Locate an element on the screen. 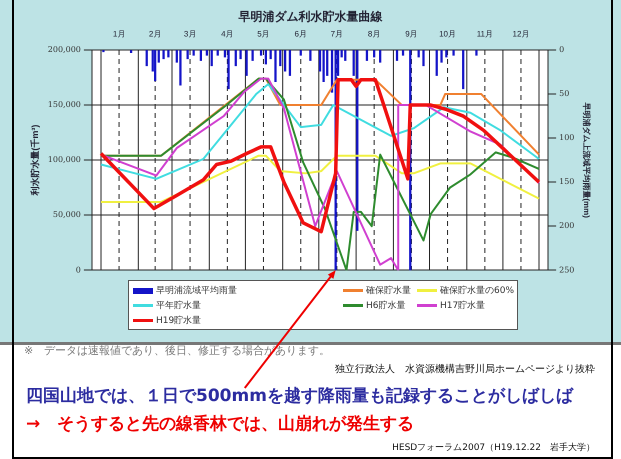 This screenshot has width=621, height=459. legend-label: 早明浦流域平均雨量 is located at coordinates (196, 291).